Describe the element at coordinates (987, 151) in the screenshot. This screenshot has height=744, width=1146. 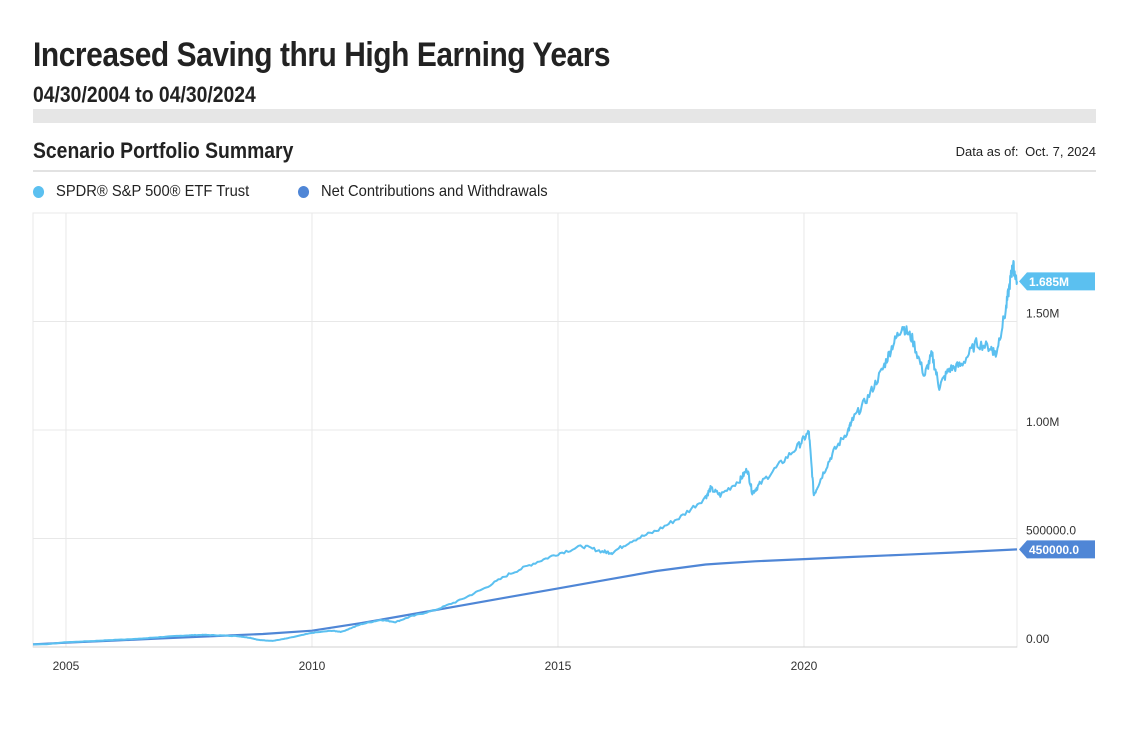
I see `as-of-label: Data as of:` at that location.